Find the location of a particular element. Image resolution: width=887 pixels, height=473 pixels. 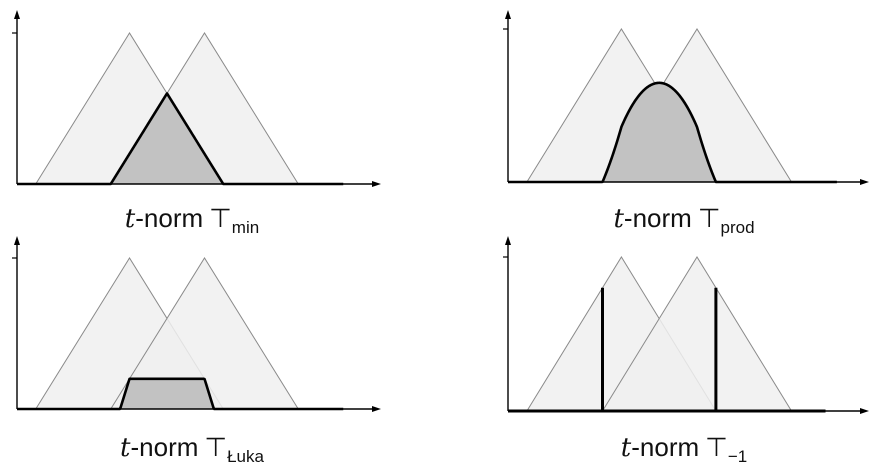

caption-tnorm-prod: t-norm ⊤prod is located at coordinates (683, 220).